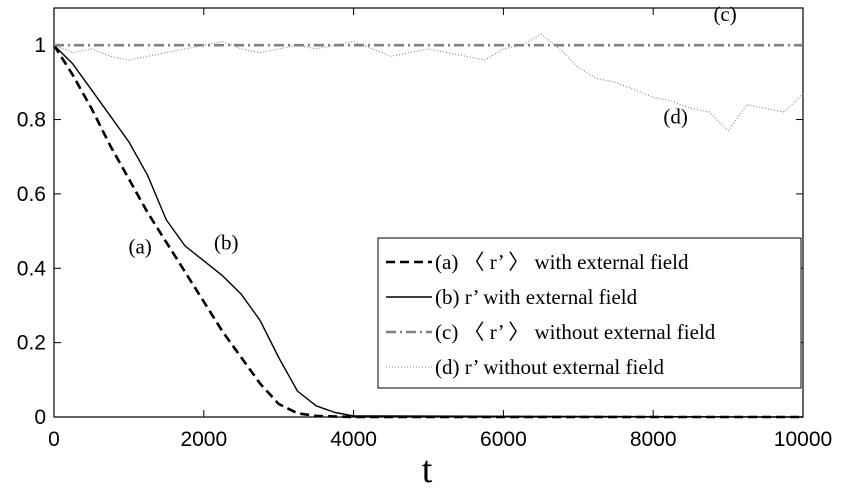 The width and height of the screenshot is (845, 493). What do you see at coordinates (40, 45) in the screenshot?
I see `y-tick-label: 1` at bounding box center [40, 45].